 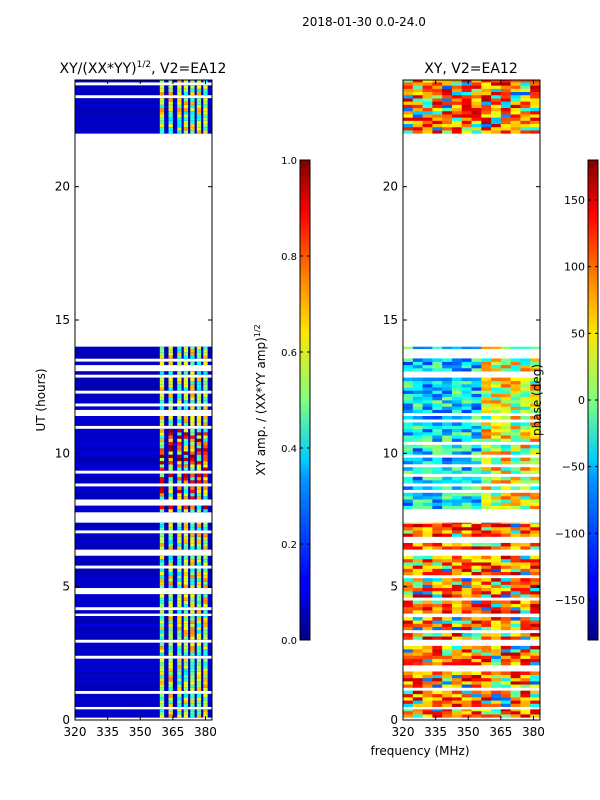 I want to click on amplitude-ytick-label: 10, so click(x=62, y=453).